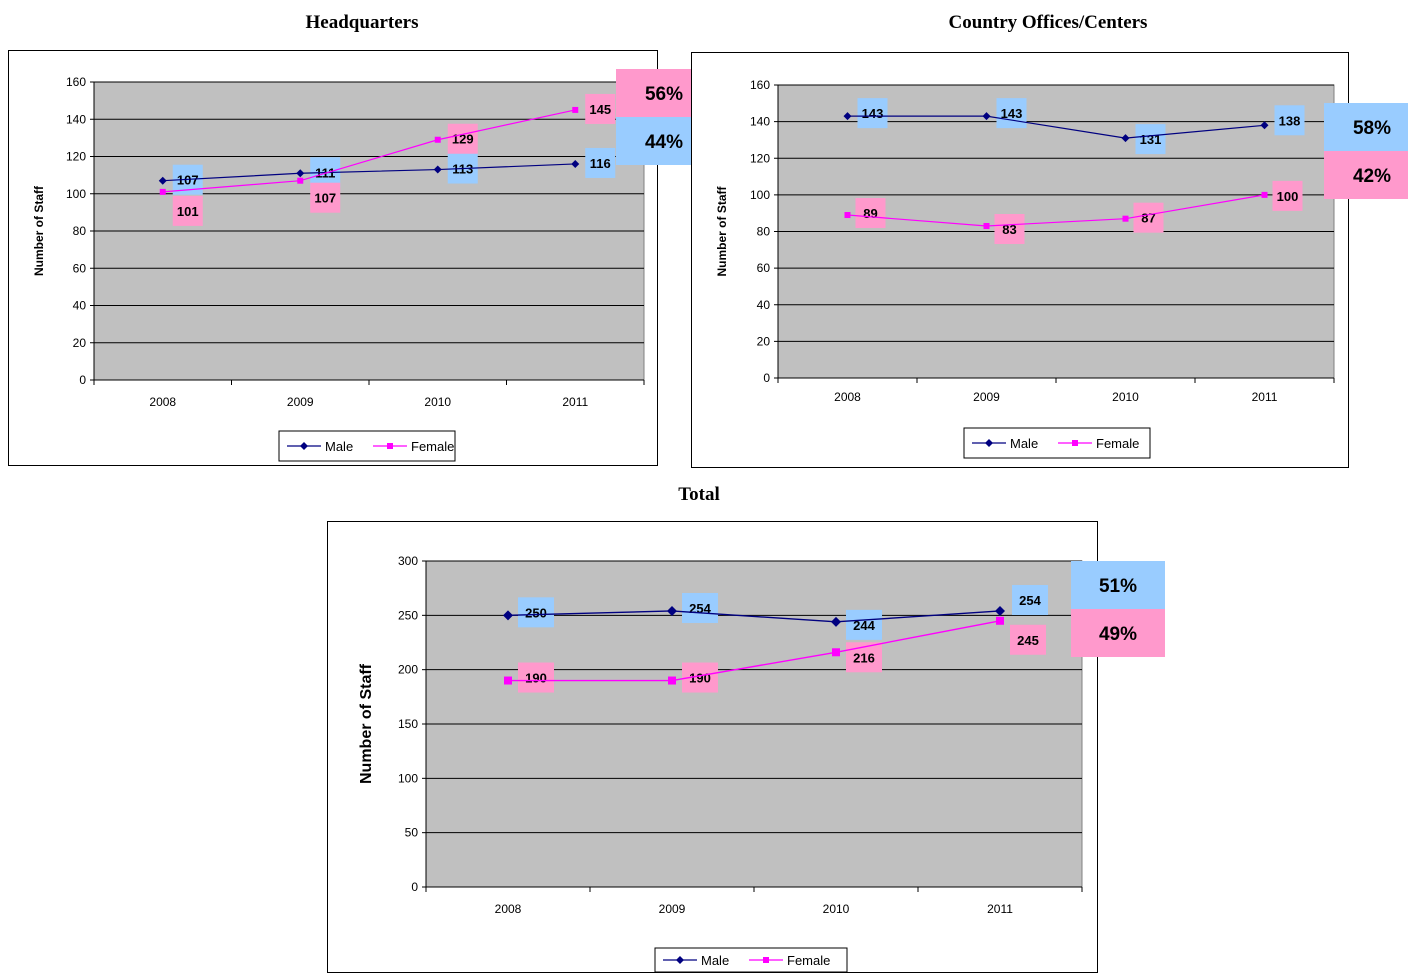 The image size is (1408, 976). Describe the element at coordinates (408, 670) in the screenshot. I see `y-tick-label: 200` at that location.